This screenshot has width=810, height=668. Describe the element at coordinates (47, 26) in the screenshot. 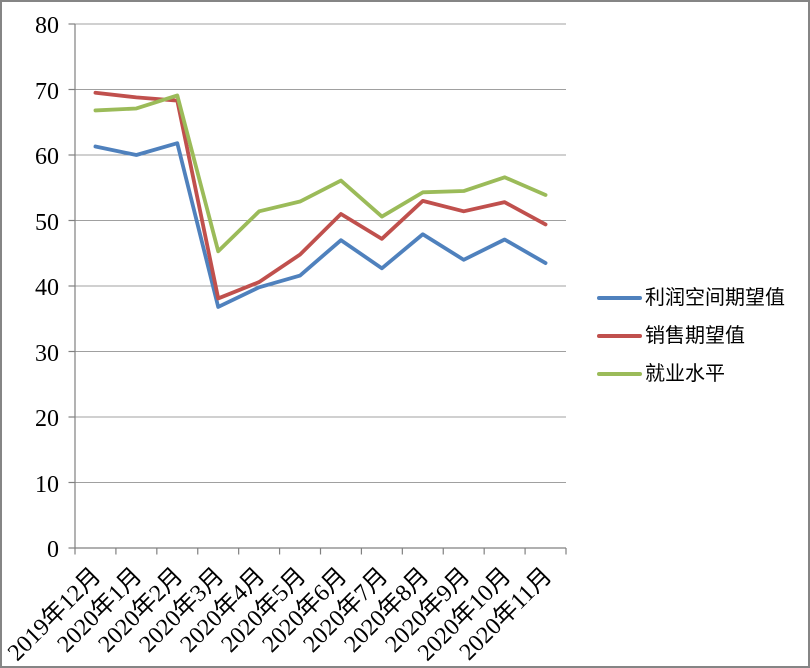

I see `y-axis-tick-label: 80` at that location.